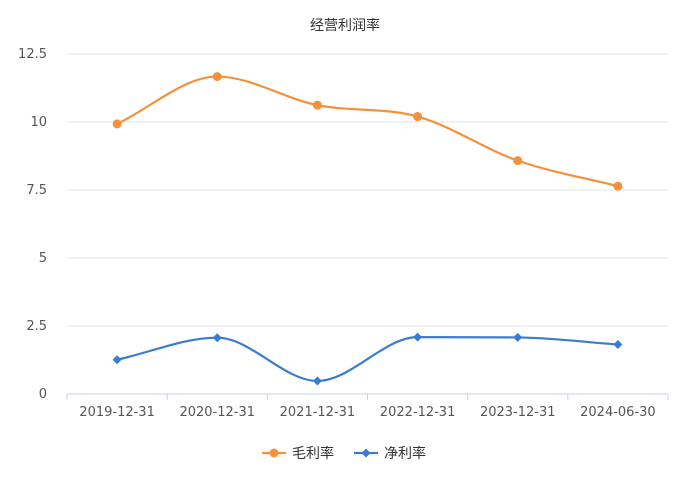 This screenshot has width=700, height=478. Describe the element at coordinates (405, 453) in the screenshot. I see `legend-label: 净利率` at that location.